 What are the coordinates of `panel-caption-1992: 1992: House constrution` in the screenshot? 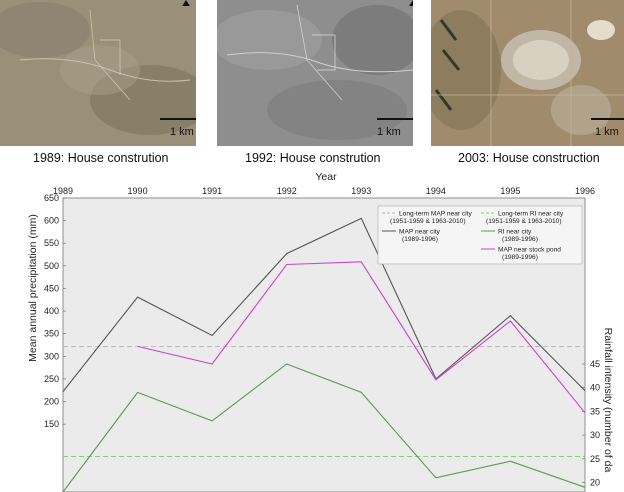 It's located at (313, 158).